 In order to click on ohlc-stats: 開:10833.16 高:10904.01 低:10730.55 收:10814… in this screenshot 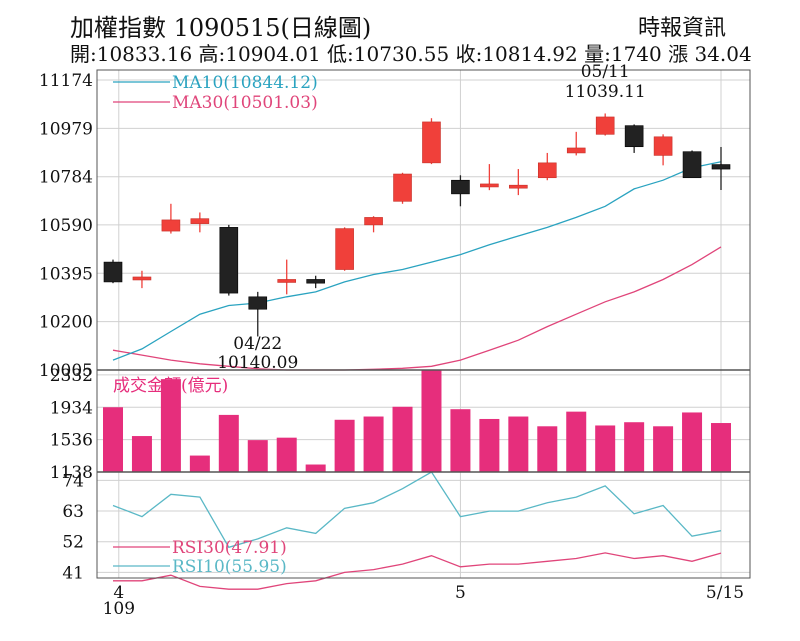, I will do `click(411, 54)`.